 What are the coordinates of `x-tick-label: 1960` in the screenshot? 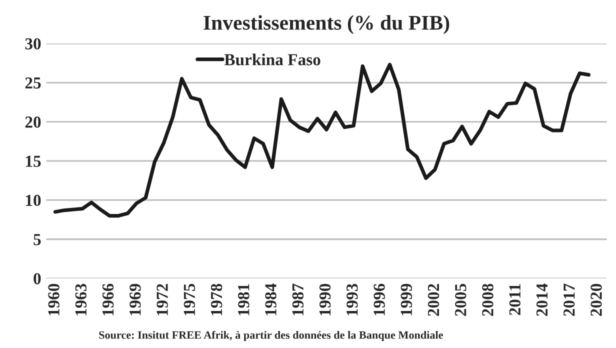 It's located at (54, 300).